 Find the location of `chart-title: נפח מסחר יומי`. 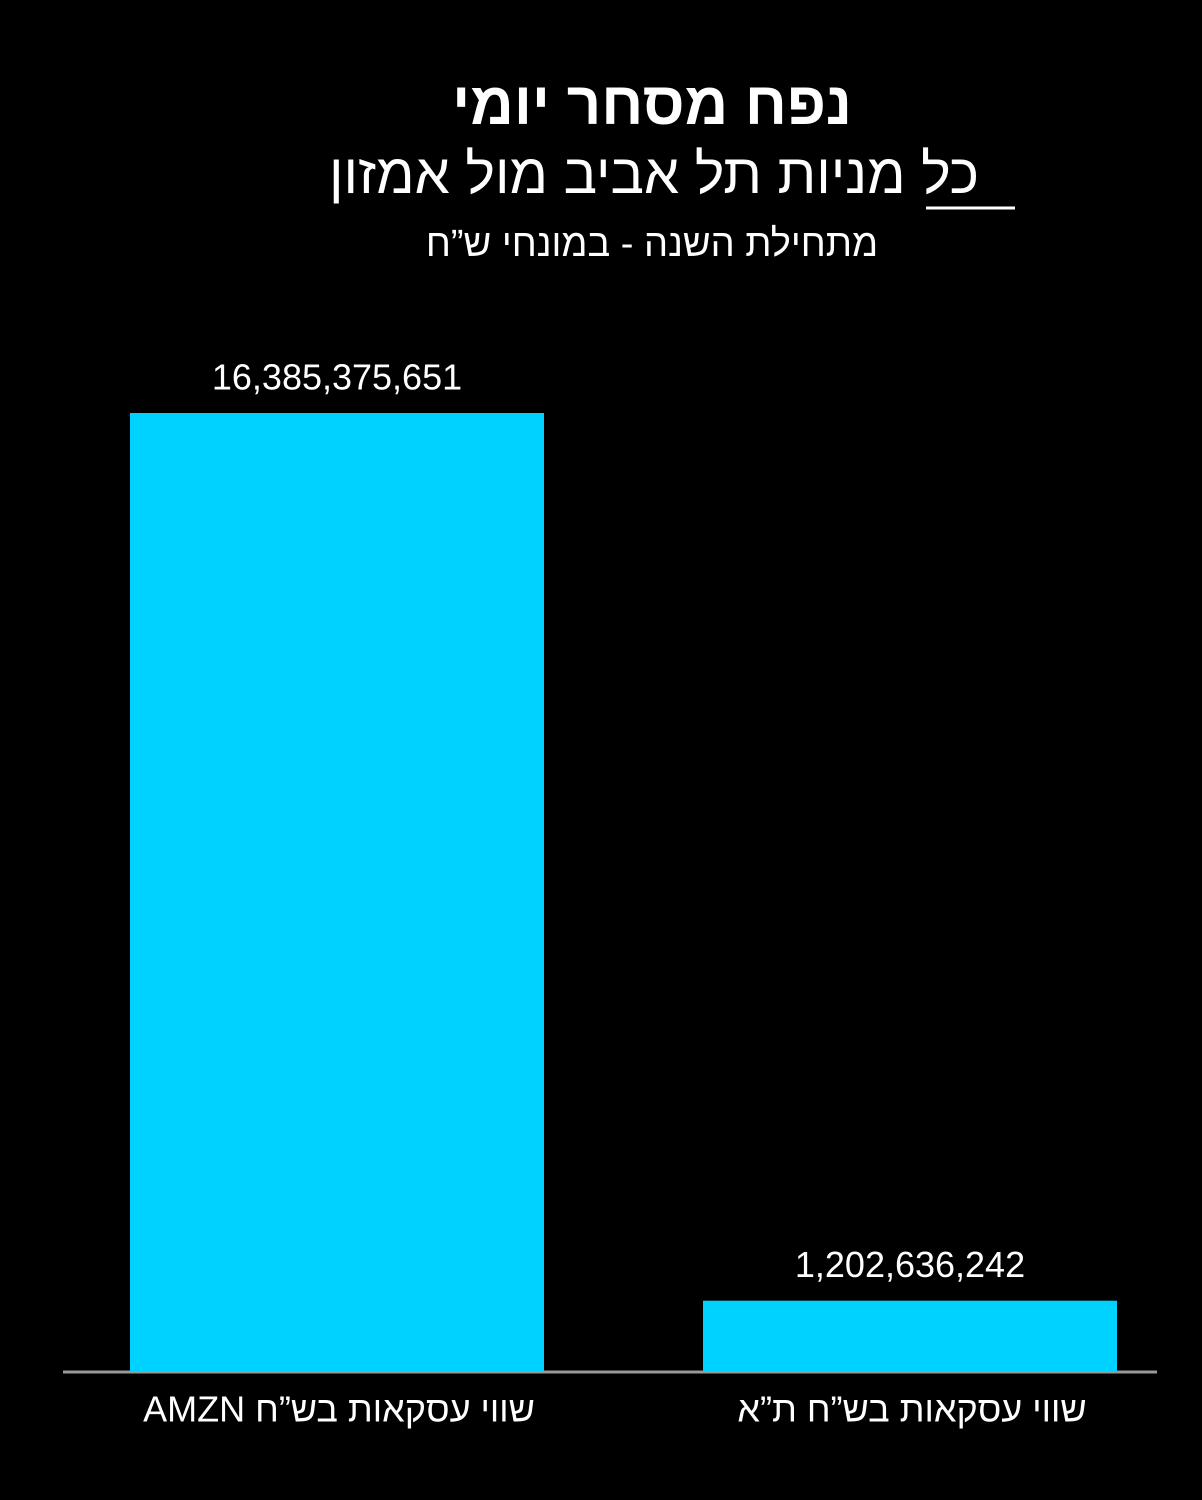

chart-title: נפח מסחר יומי is located at coordinates (652, 103).